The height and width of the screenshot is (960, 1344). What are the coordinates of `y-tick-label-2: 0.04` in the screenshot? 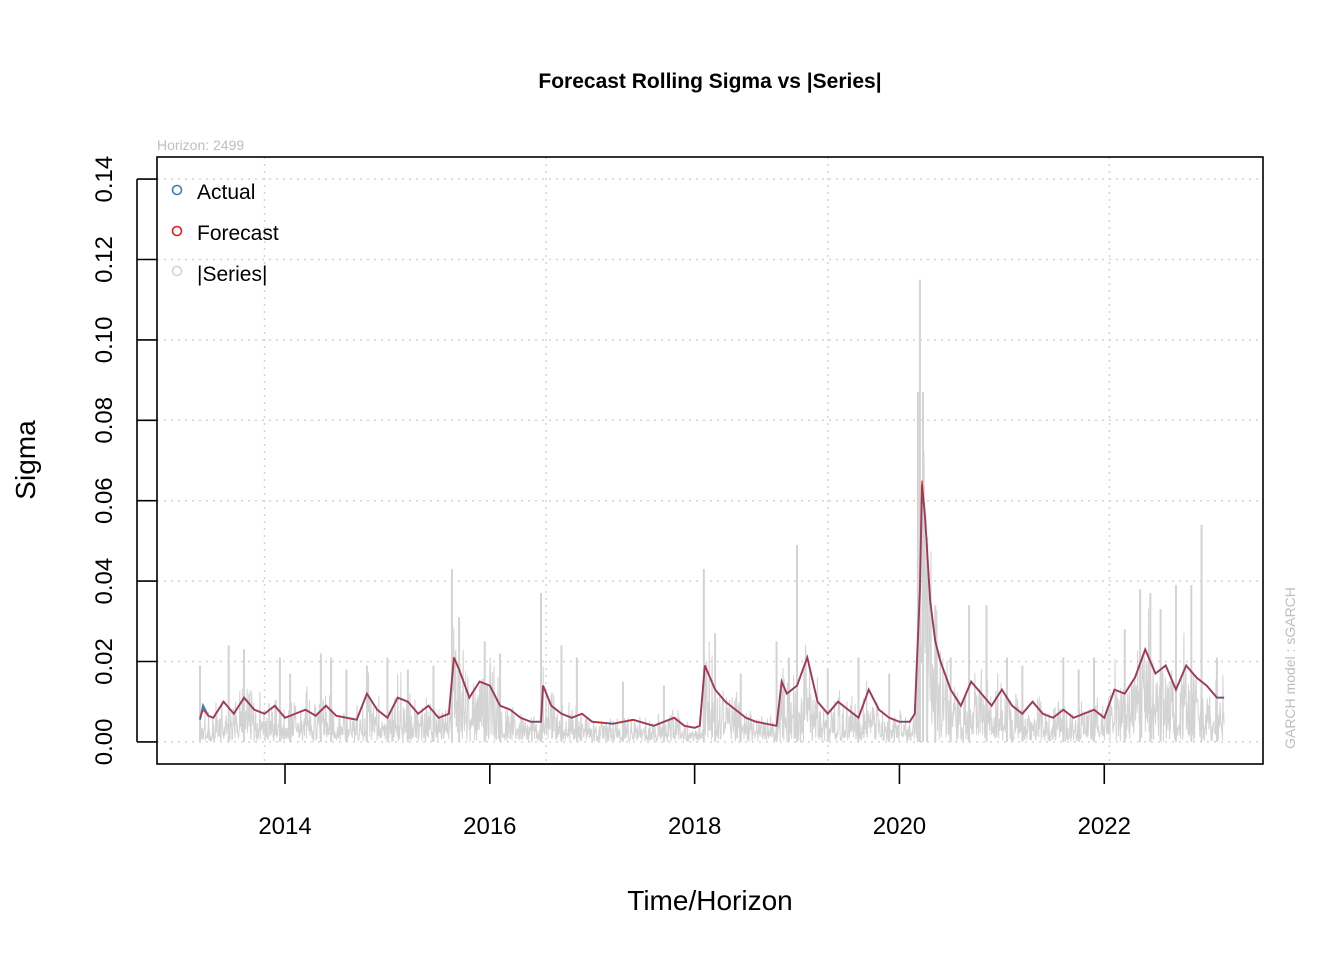 It's located at (104, 581).